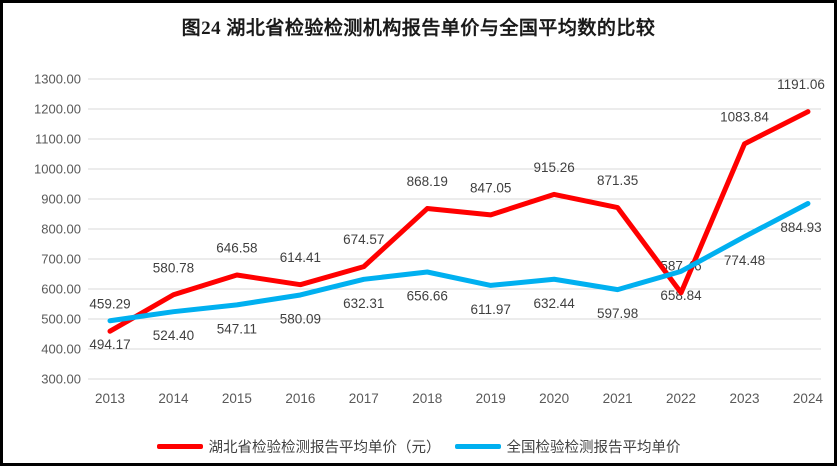 This screenshot has width=837, height=466. What do you see at coordinates (617, 180) in the screenshot?
I see `data-label: 871.35` at bounding box center [617, 180].